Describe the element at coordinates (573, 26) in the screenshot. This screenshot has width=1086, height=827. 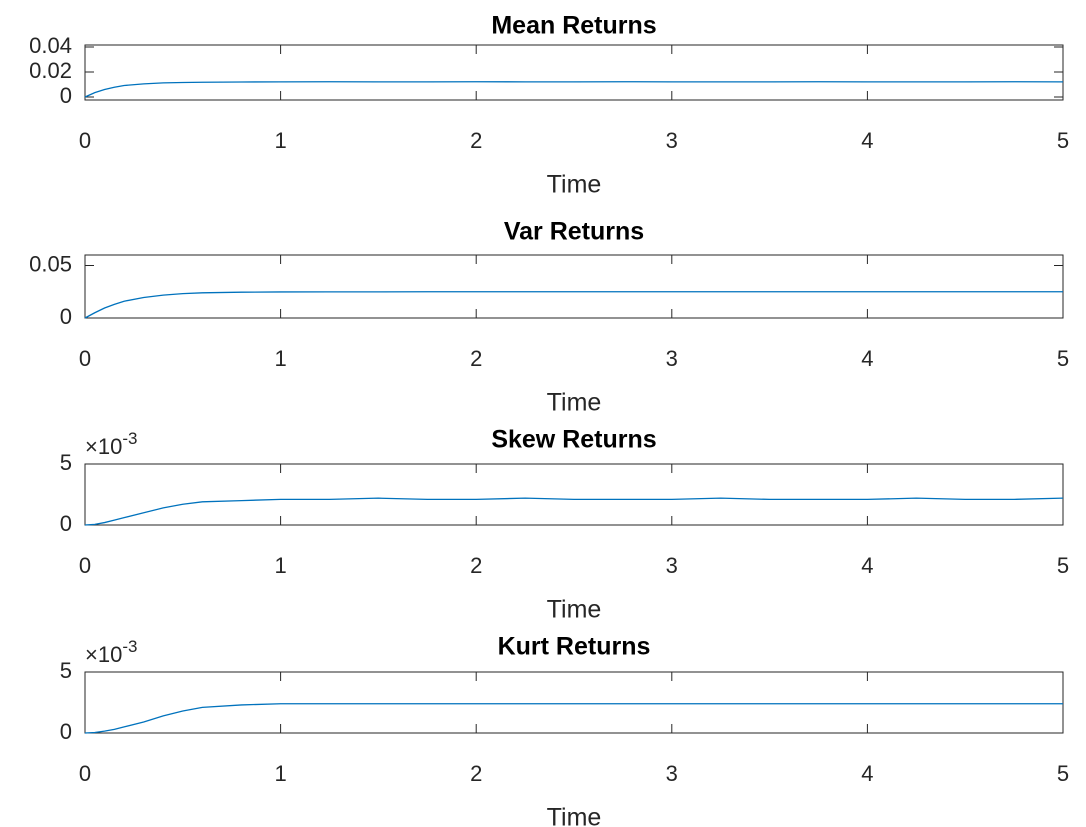
I see `subplot-title: Mean Returns` at that location.